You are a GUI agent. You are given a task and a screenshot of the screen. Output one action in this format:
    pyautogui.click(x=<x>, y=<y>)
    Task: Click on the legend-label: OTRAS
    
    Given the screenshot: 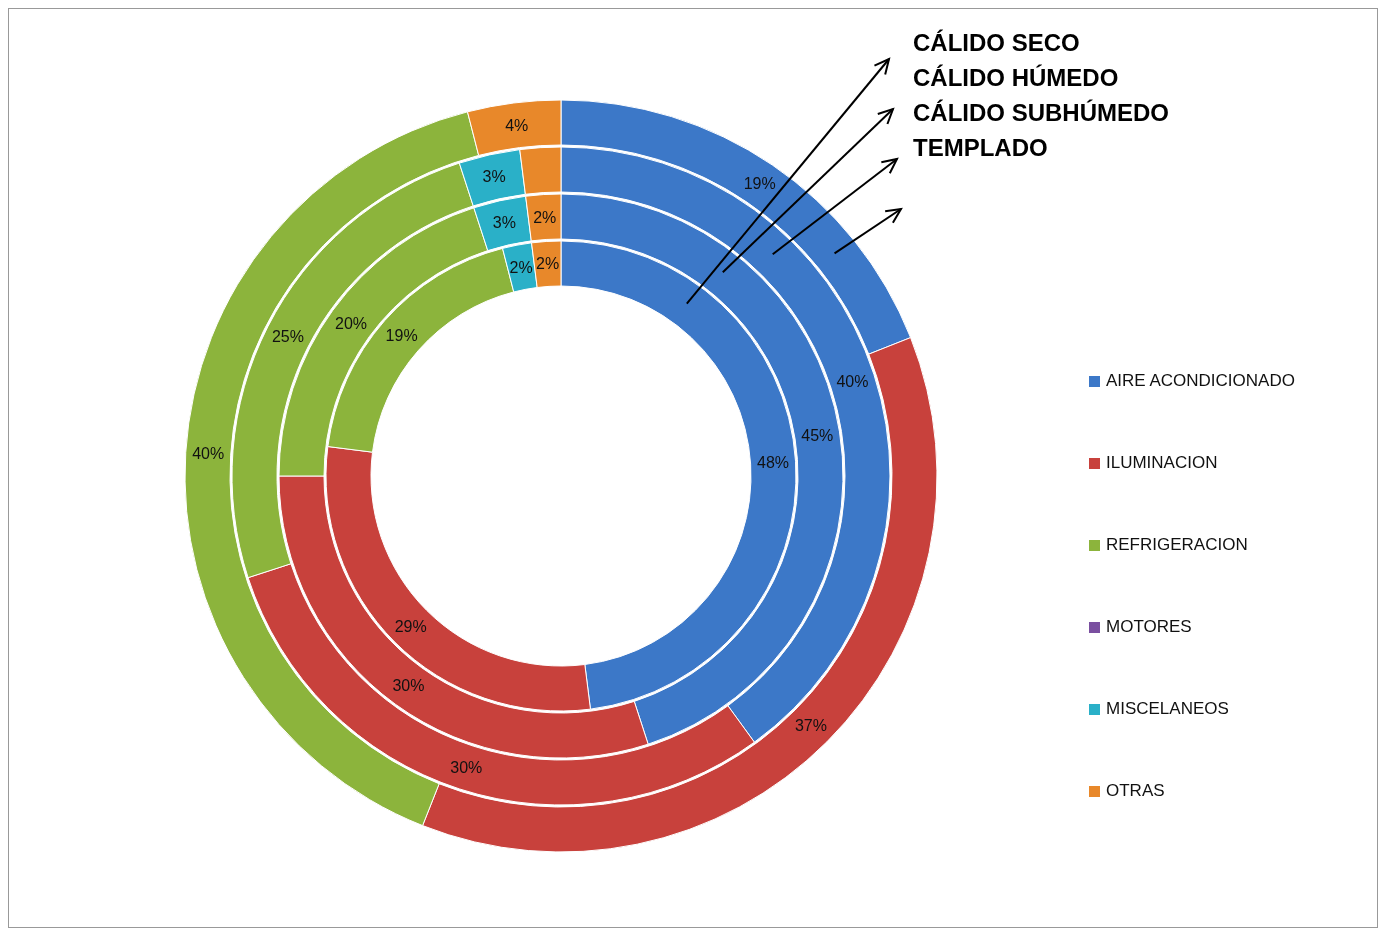 What is the action you would take?
    pyautogui.click(x=1135, y=791)
    